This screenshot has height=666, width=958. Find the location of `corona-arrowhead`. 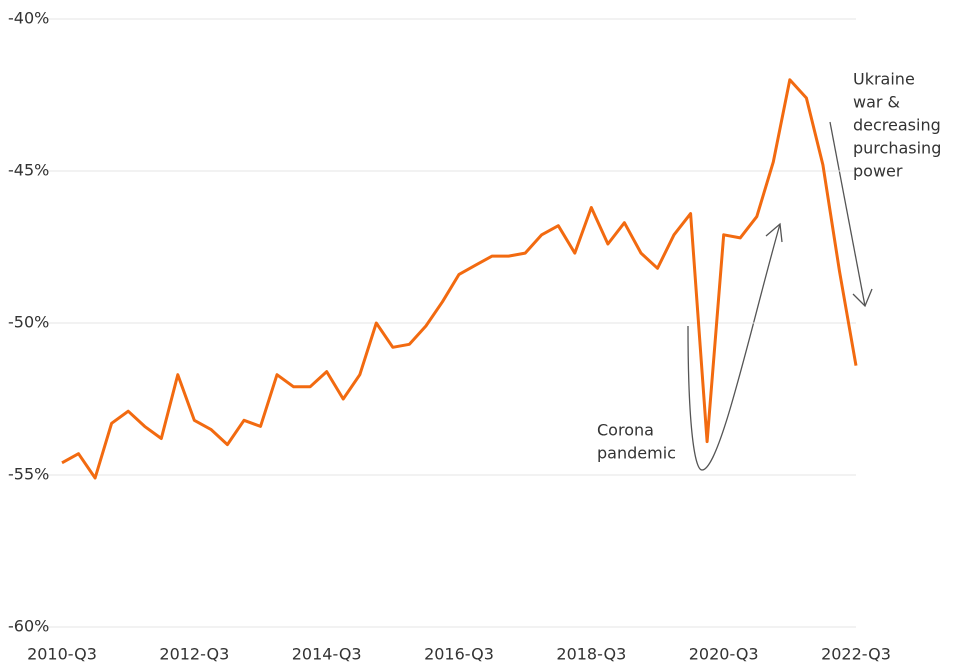

corona-arrowhead is located at coordinates (774, 232).